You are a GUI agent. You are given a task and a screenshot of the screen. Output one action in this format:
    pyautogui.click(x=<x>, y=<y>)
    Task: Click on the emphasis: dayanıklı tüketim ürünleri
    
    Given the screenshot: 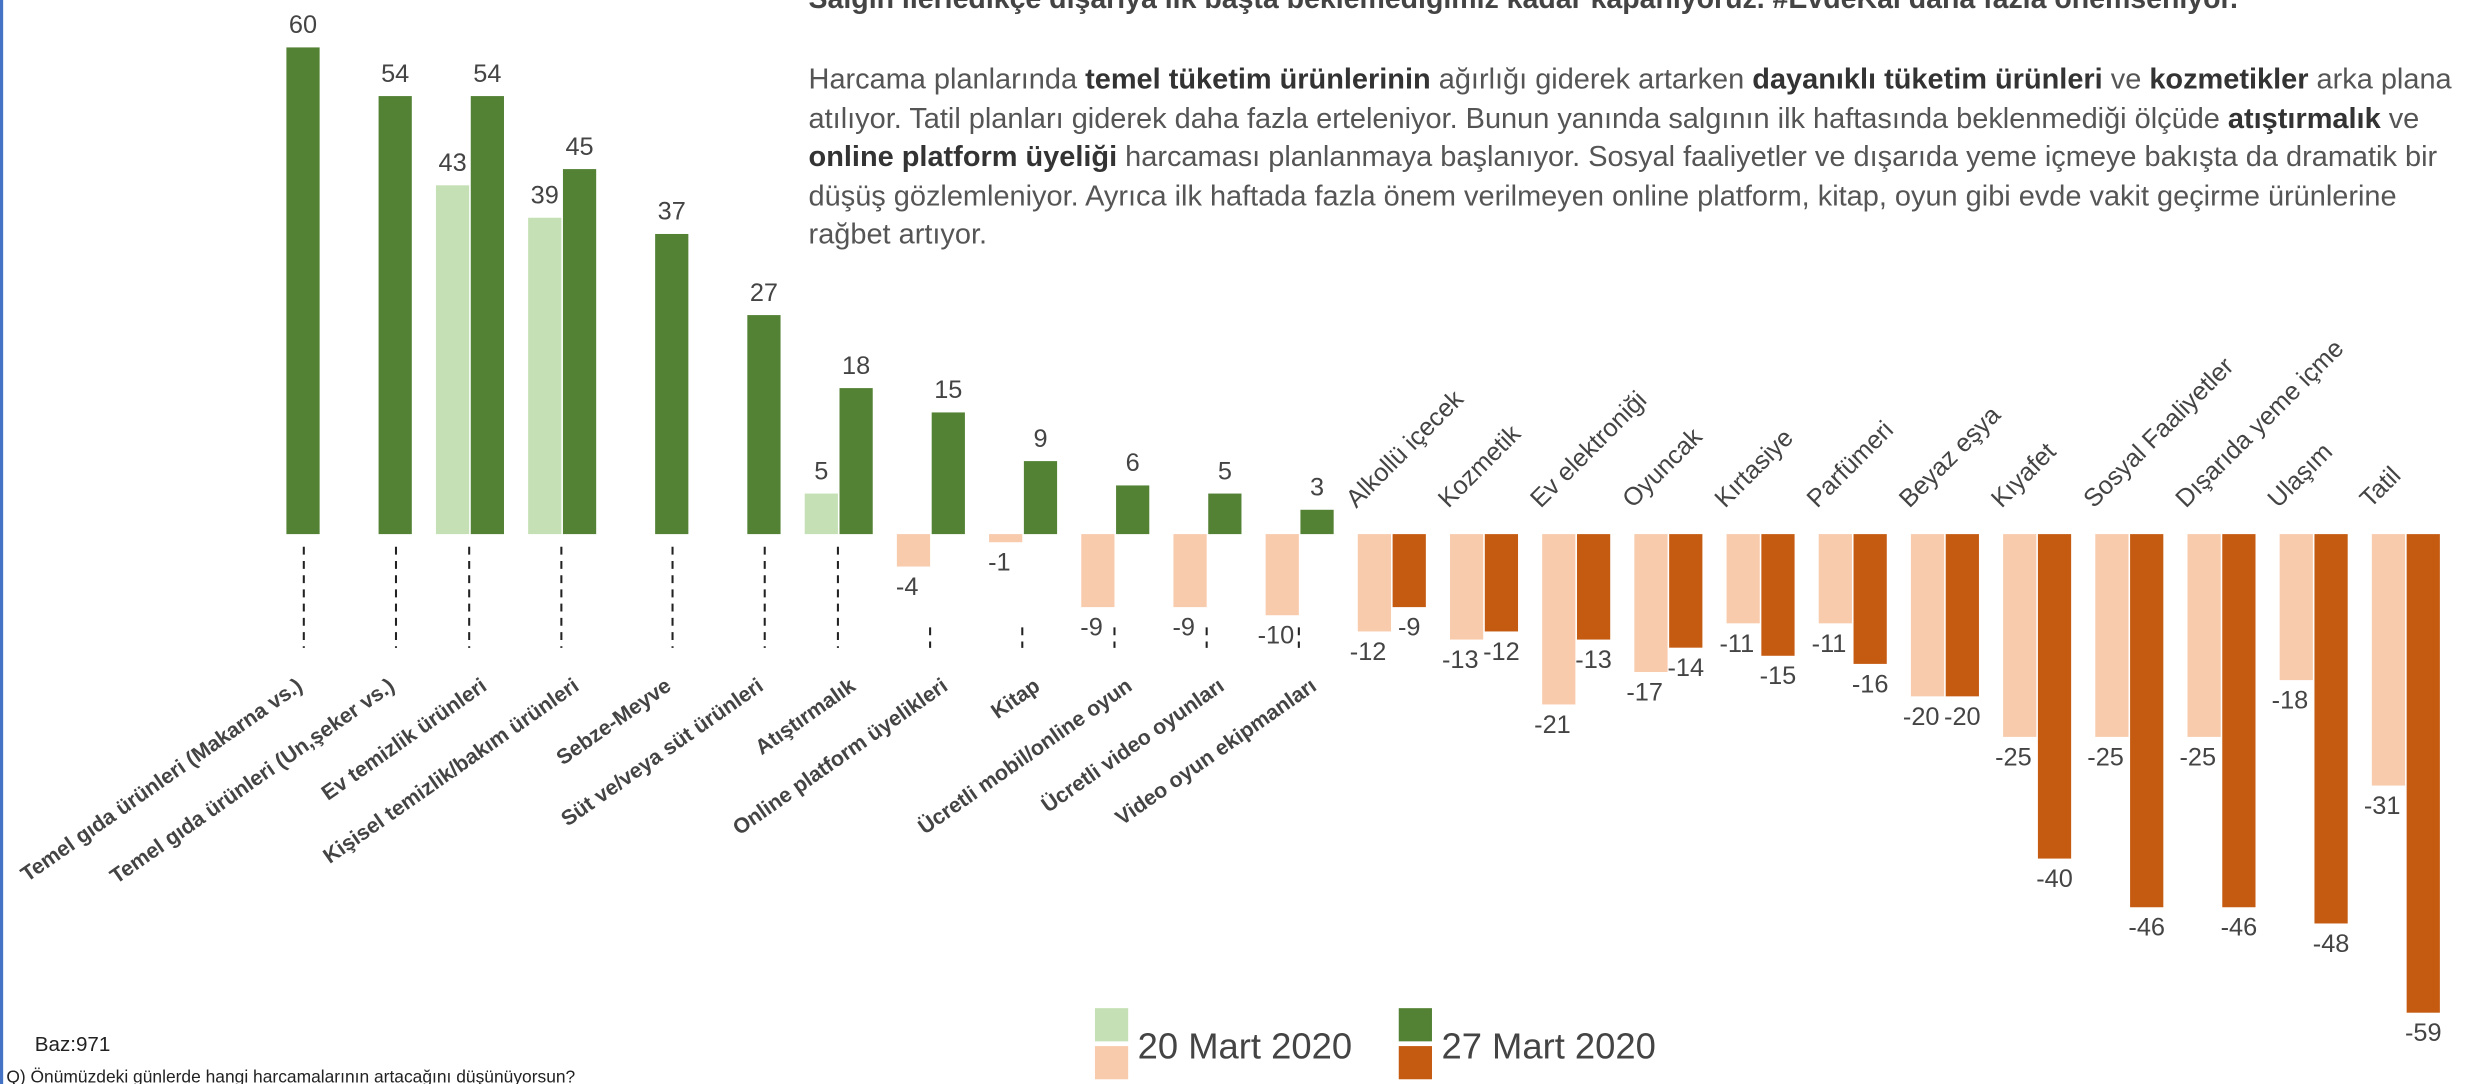 What is the action you would take?
    pyautogui.click(x=1927, y=78)
    